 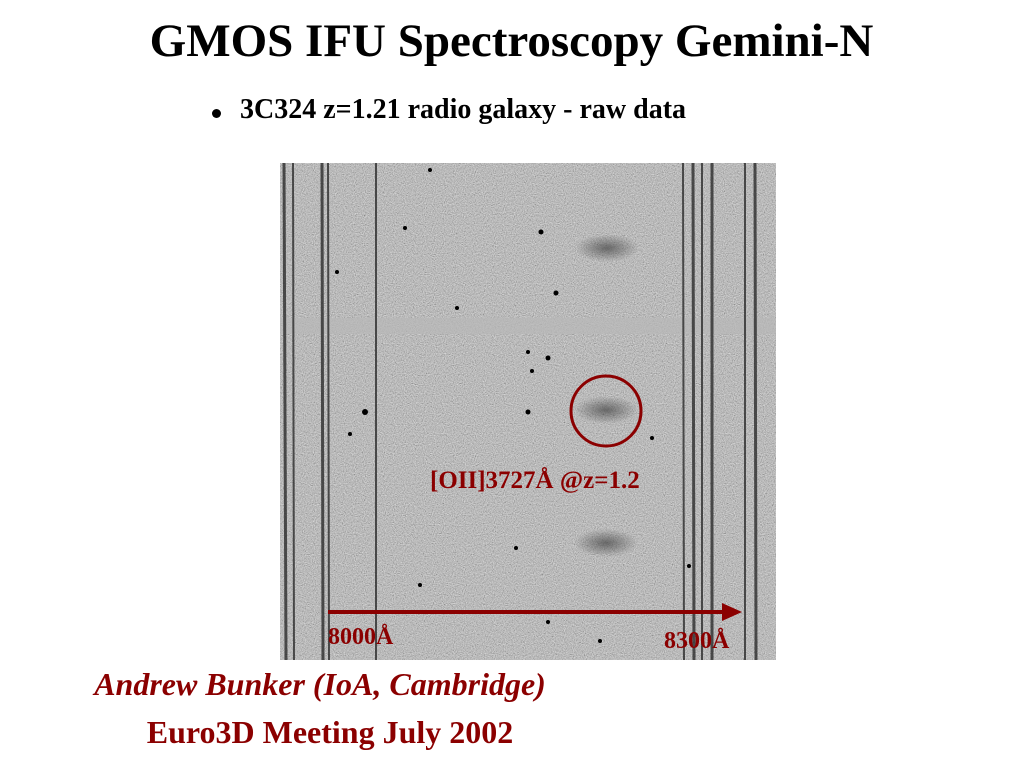 I want to click on wavelength-start: 8000Å, so click(x=361, y=637).